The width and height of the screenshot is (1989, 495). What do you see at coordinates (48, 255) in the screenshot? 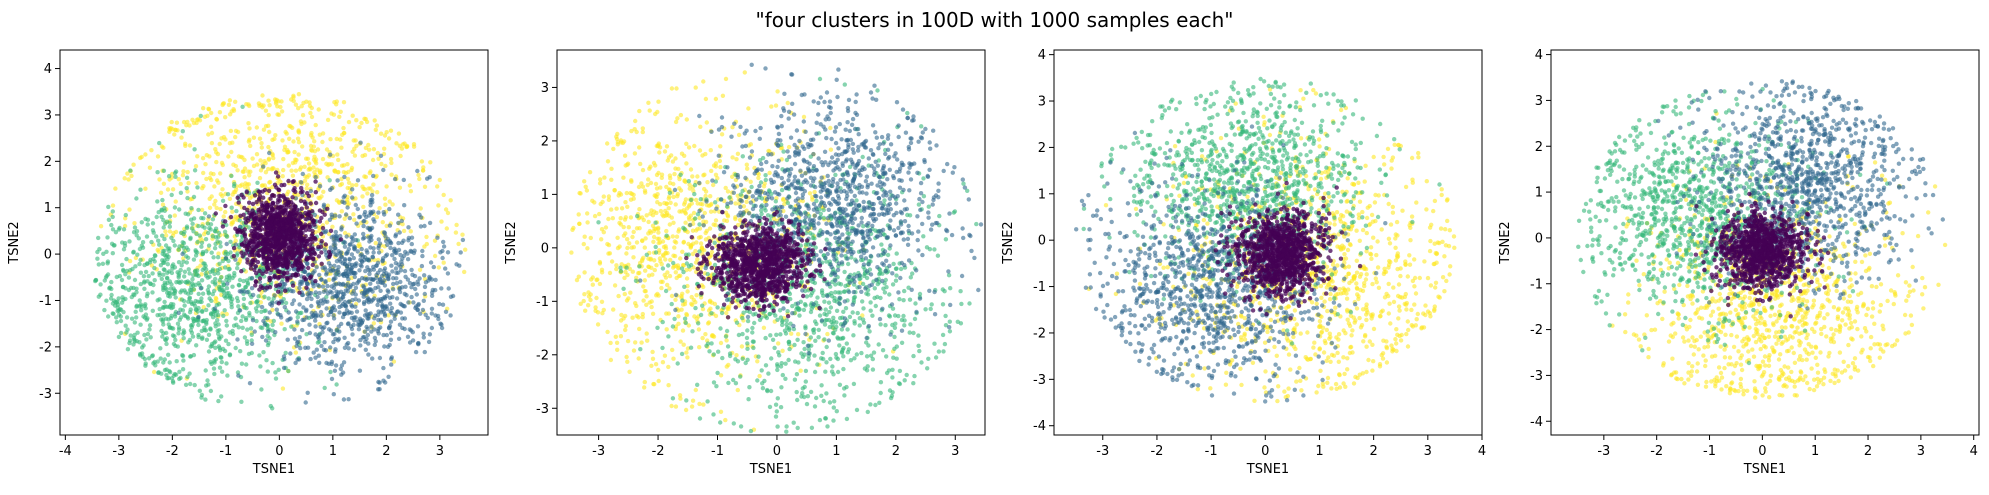
I see `y-tick-label: 0` at bounding box center [48, 255].